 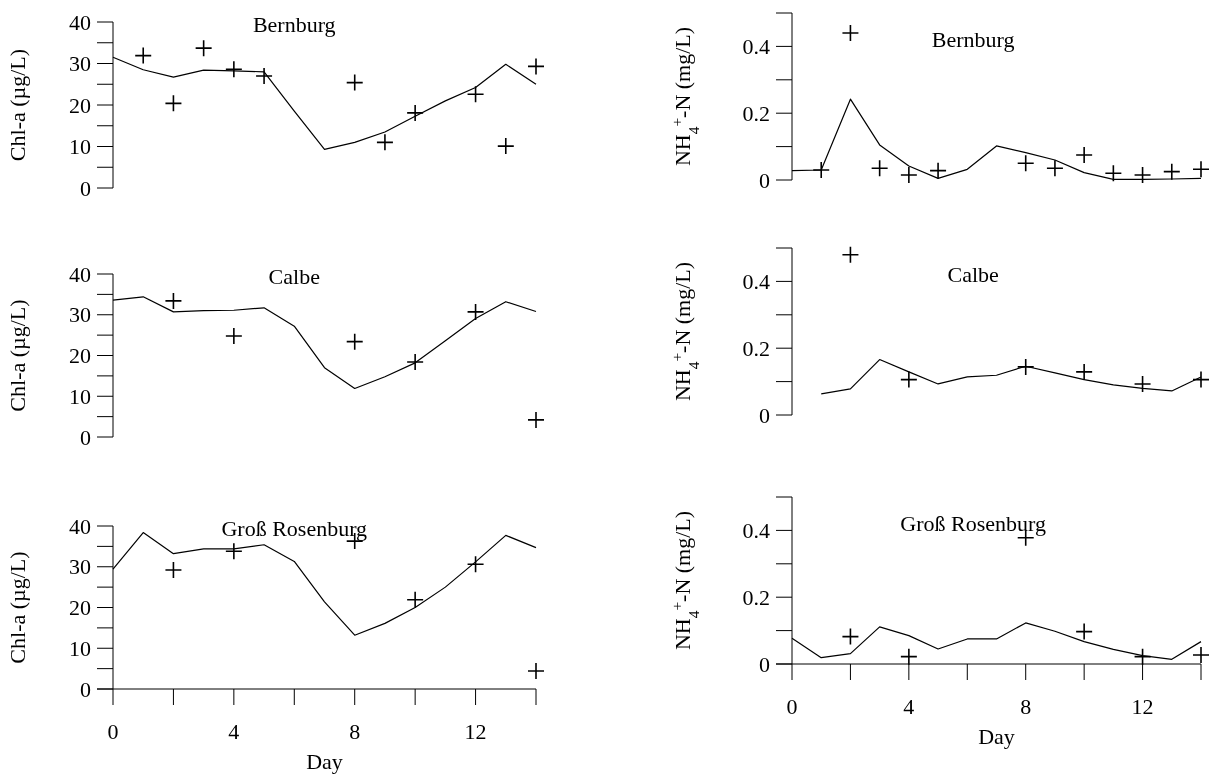 I want to click on chart-title: Calbe, so click(x=294, y=276).